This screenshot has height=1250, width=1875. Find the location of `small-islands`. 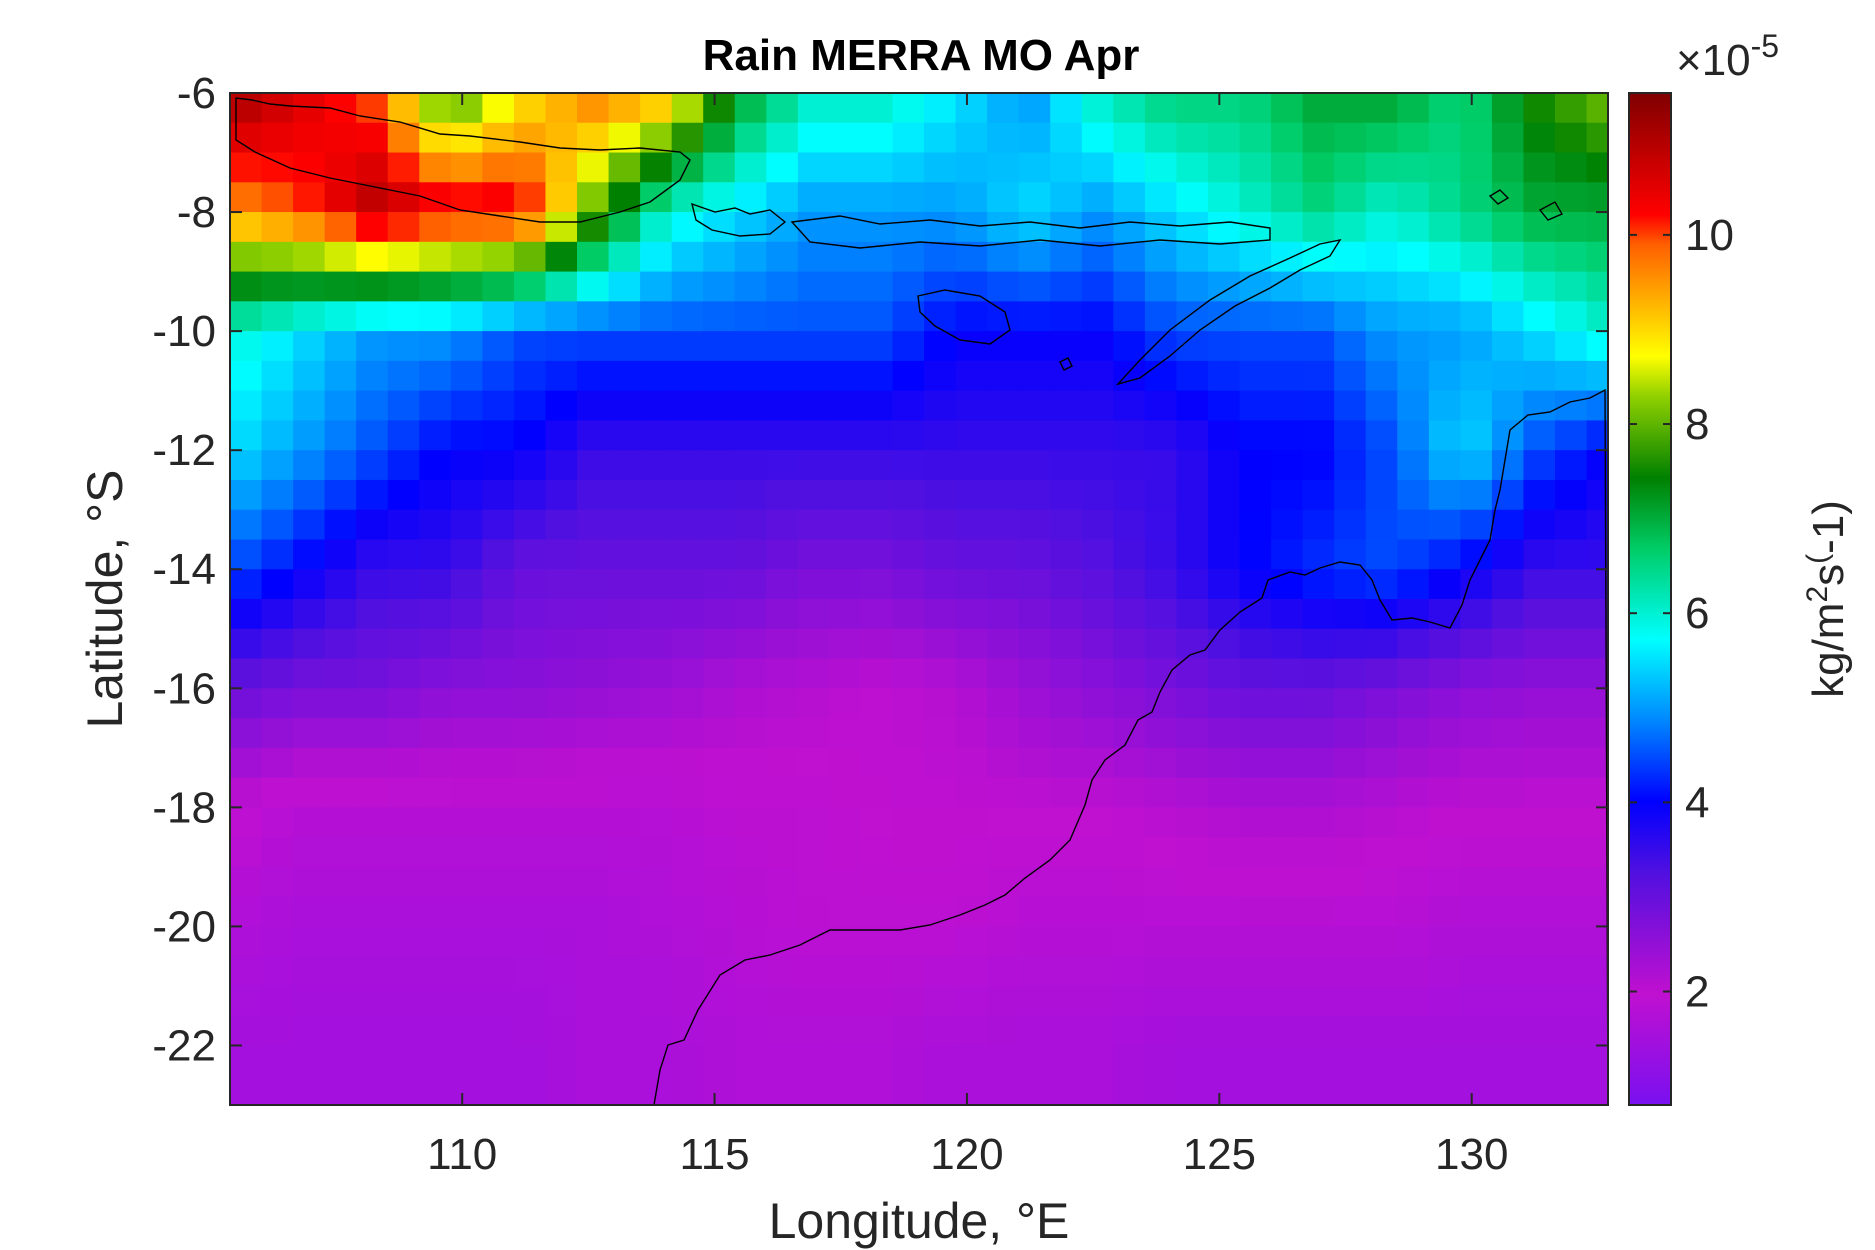

small-islands is located at coordinates (1311, 280).